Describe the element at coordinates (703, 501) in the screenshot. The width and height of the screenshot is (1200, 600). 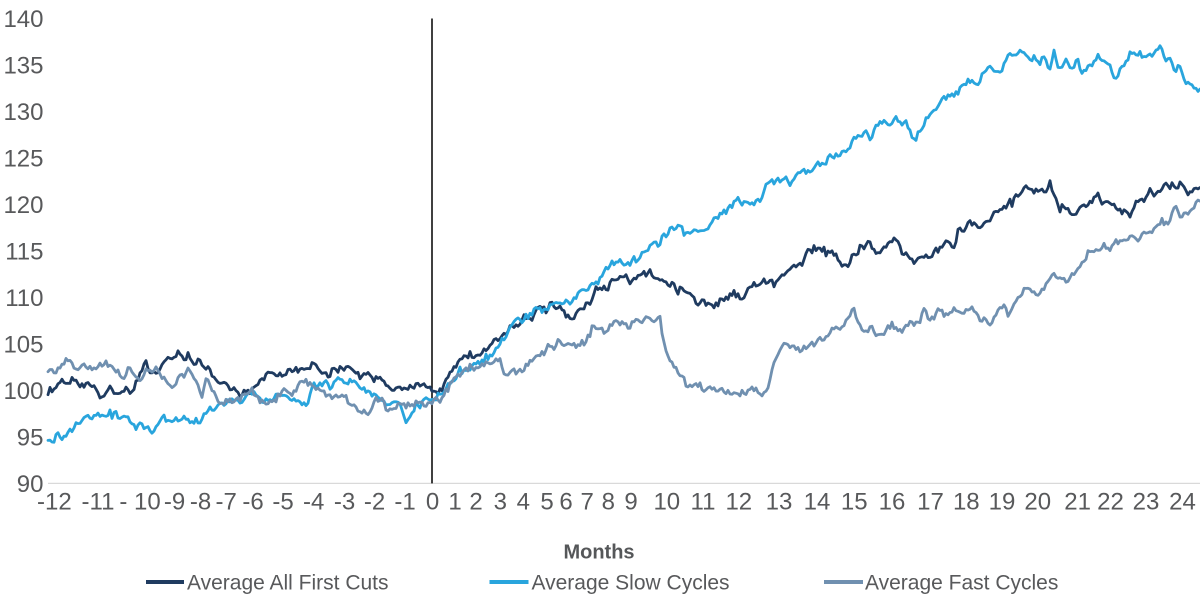
I see `svg-text: 11` at that location.